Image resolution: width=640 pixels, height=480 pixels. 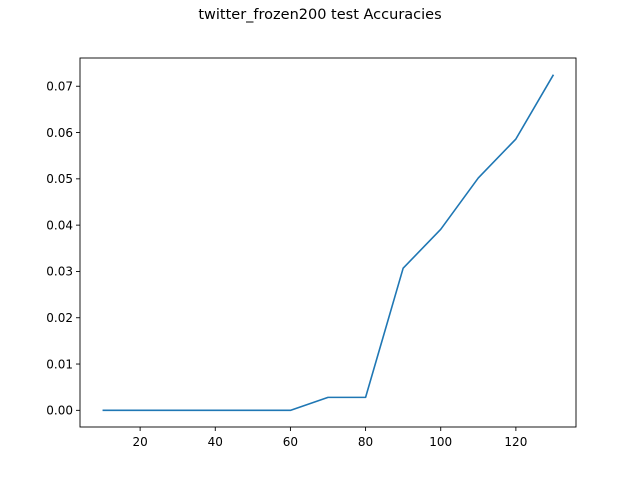 I want to click on x-tick-label: 120, so click(x=515, y=442).